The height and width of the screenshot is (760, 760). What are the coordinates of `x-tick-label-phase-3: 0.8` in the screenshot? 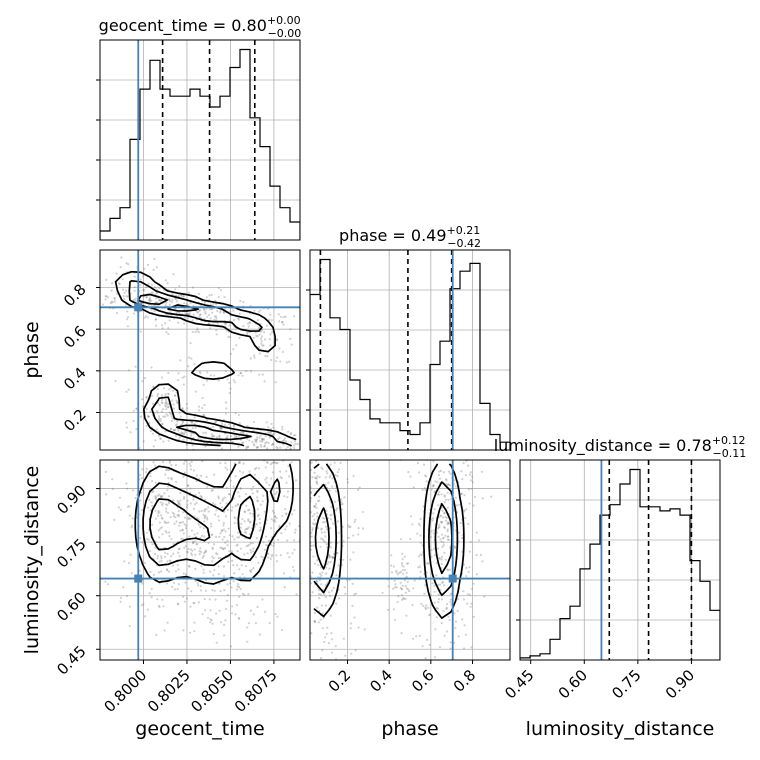 It's located at (465, 681).